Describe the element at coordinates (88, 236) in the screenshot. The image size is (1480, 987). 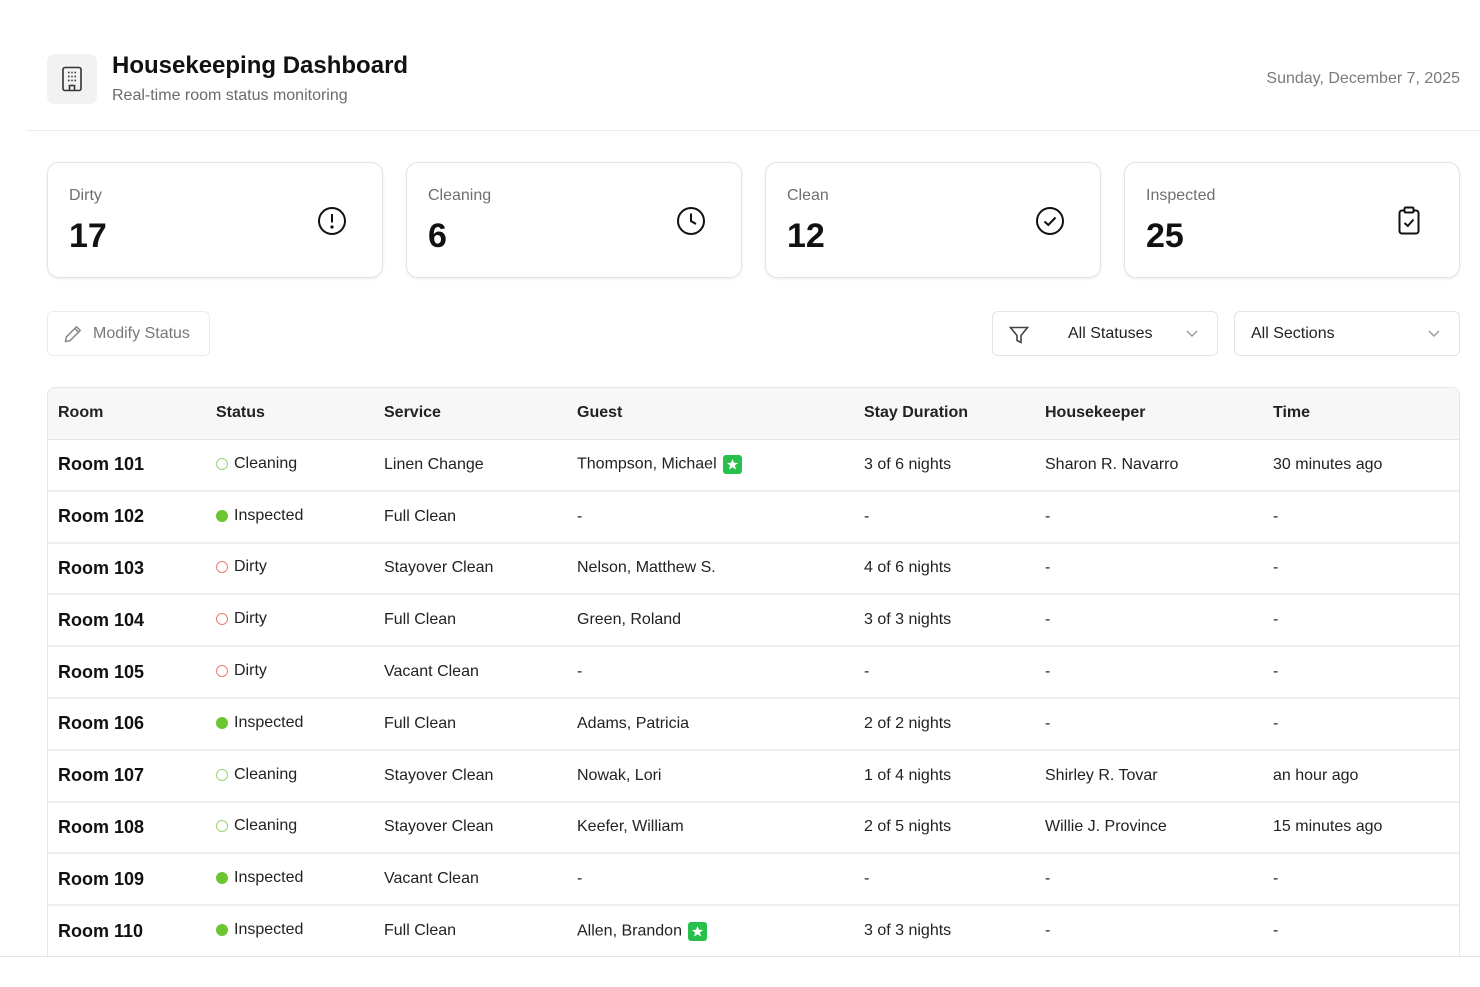
I see `stat-value: 17` at that location.